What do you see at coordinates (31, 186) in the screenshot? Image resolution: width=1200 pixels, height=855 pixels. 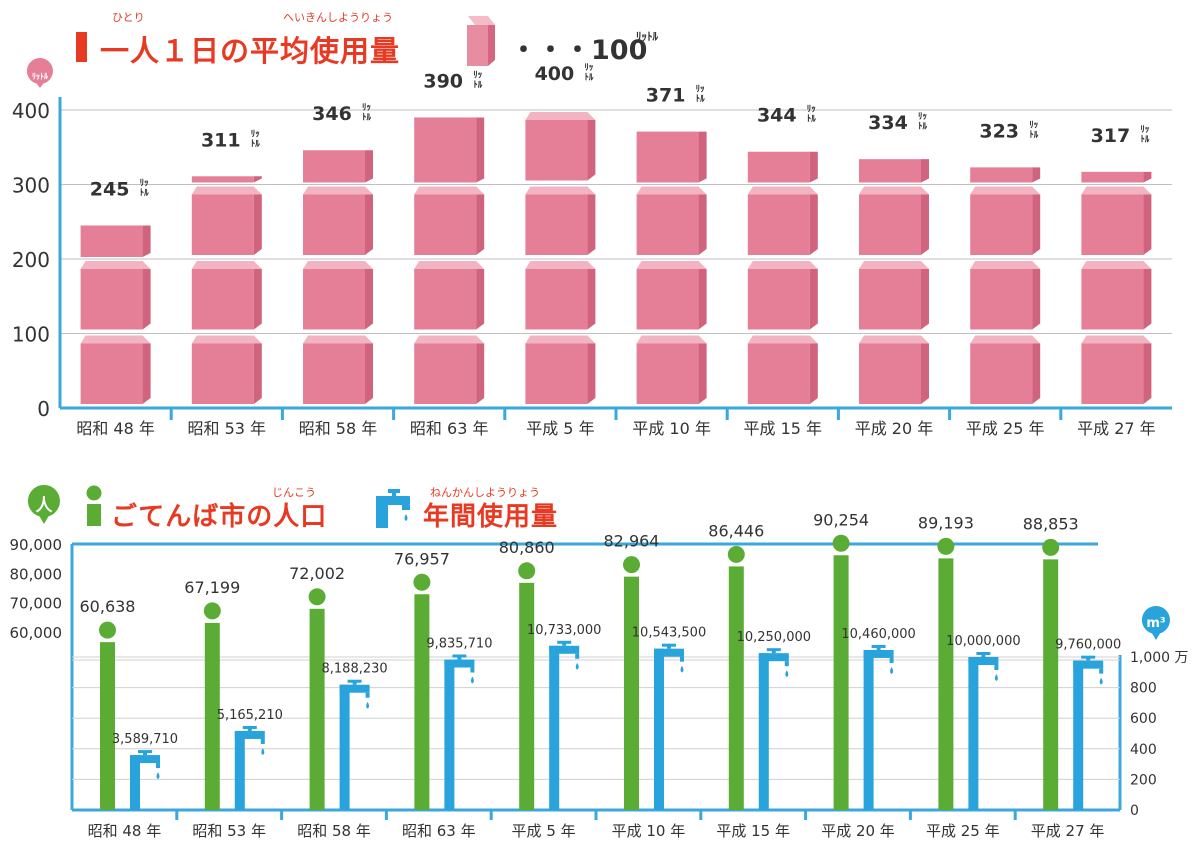 I see `top-y-tick: 300` at bounding box center [31, 186].